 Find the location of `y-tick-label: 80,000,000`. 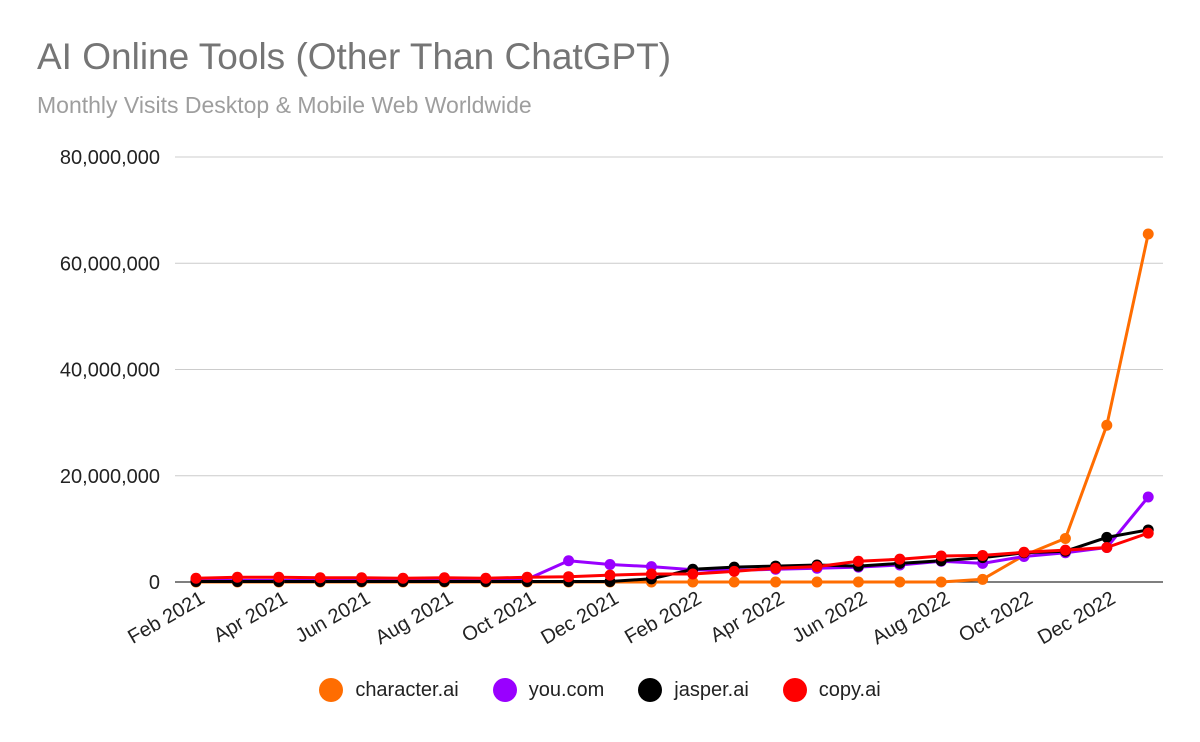

y-tick-label: 80,000,000 is located at coordinates (110, 158).